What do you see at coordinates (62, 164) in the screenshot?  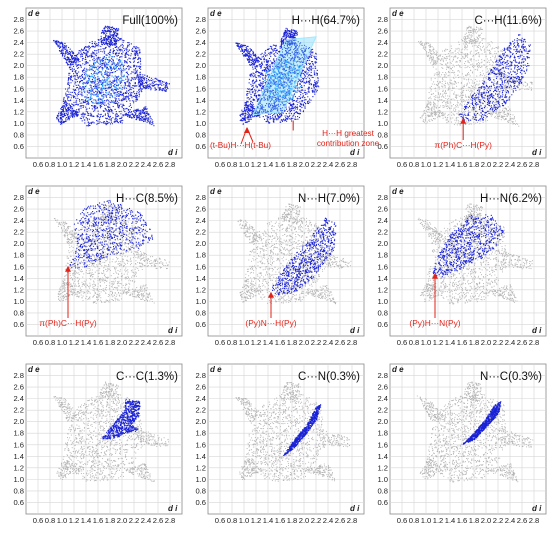 I see `x-tick-label: 1.0` at bounding box center [62, 164].